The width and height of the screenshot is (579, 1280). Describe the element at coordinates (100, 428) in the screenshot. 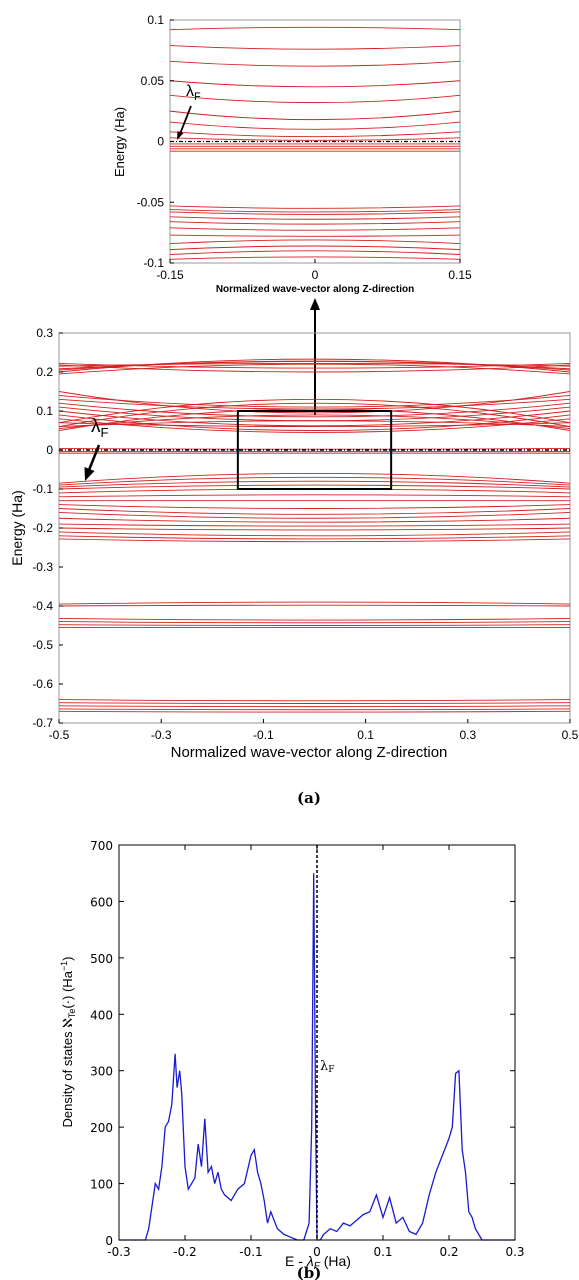

I see `main-fermi-label: λF` at that location.